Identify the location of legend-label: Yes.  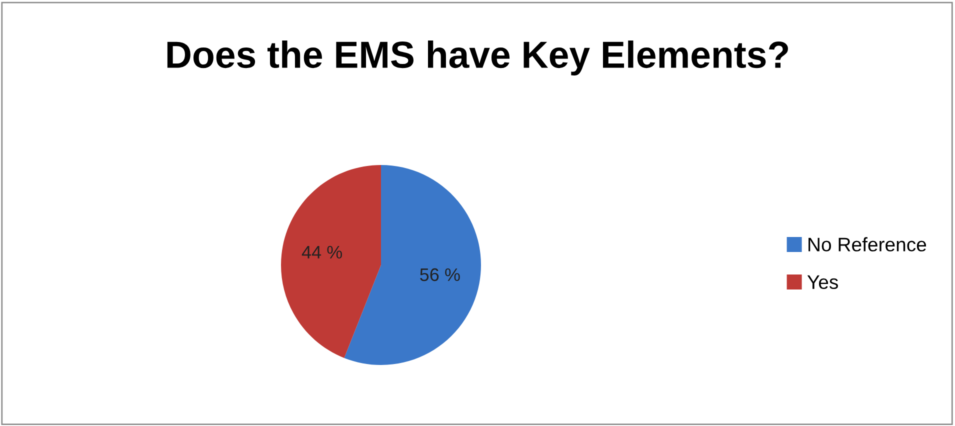
(822, 282).